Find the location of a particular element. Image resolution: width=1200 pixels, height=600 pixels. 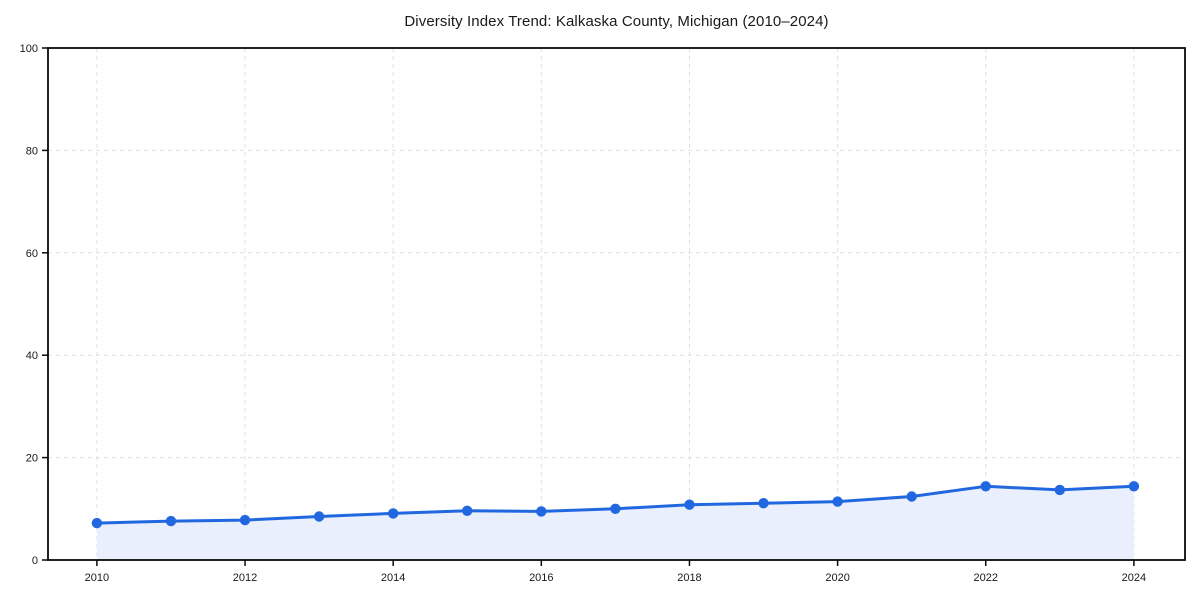

area-fill is located at coordinates (615, 523).